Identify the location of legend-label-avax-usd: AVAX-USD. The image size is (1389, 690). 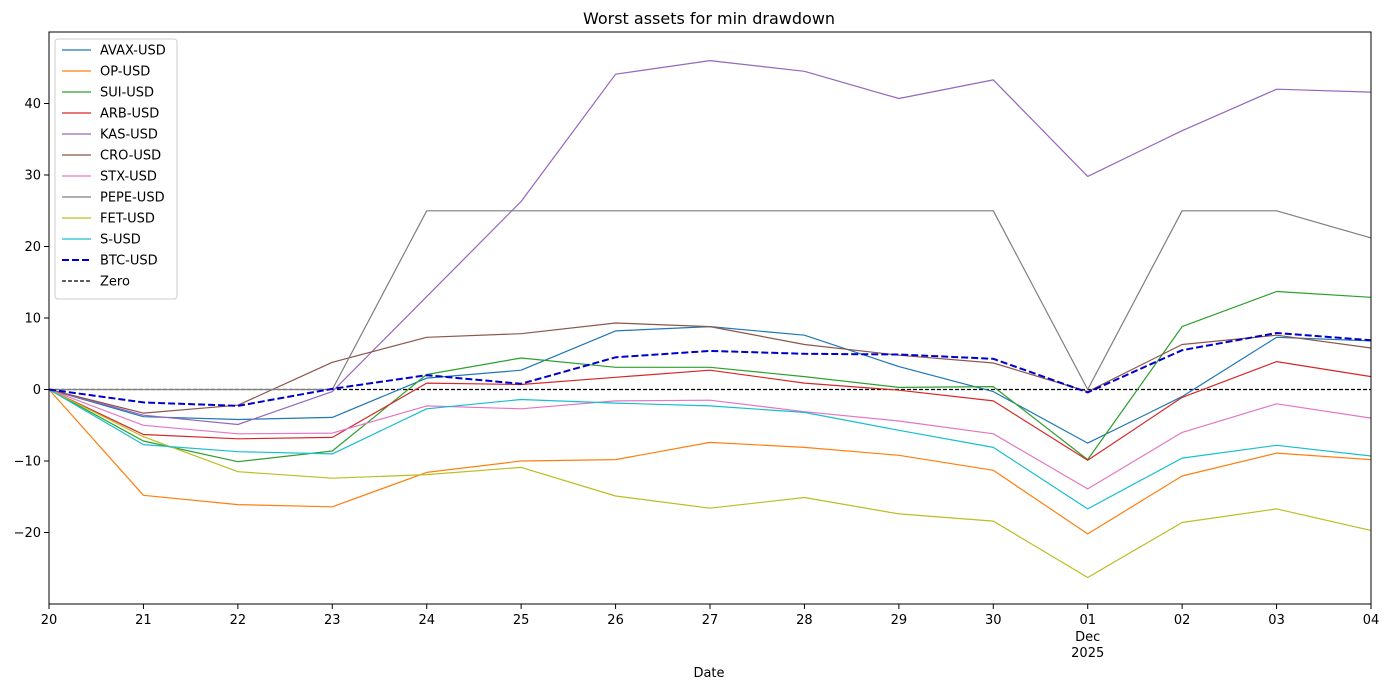
(133, 51).